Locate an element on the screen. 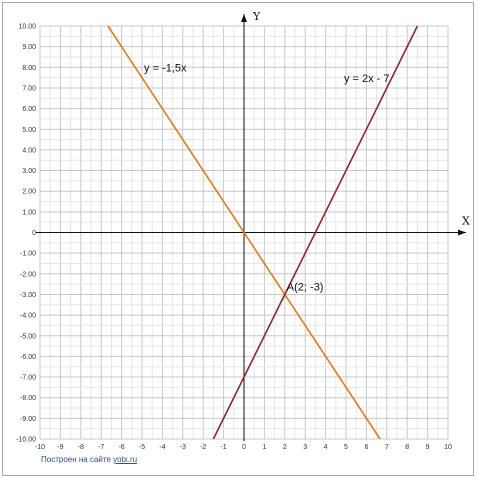  y-tick-label: -9.00 is located at coordinates (28, 419).